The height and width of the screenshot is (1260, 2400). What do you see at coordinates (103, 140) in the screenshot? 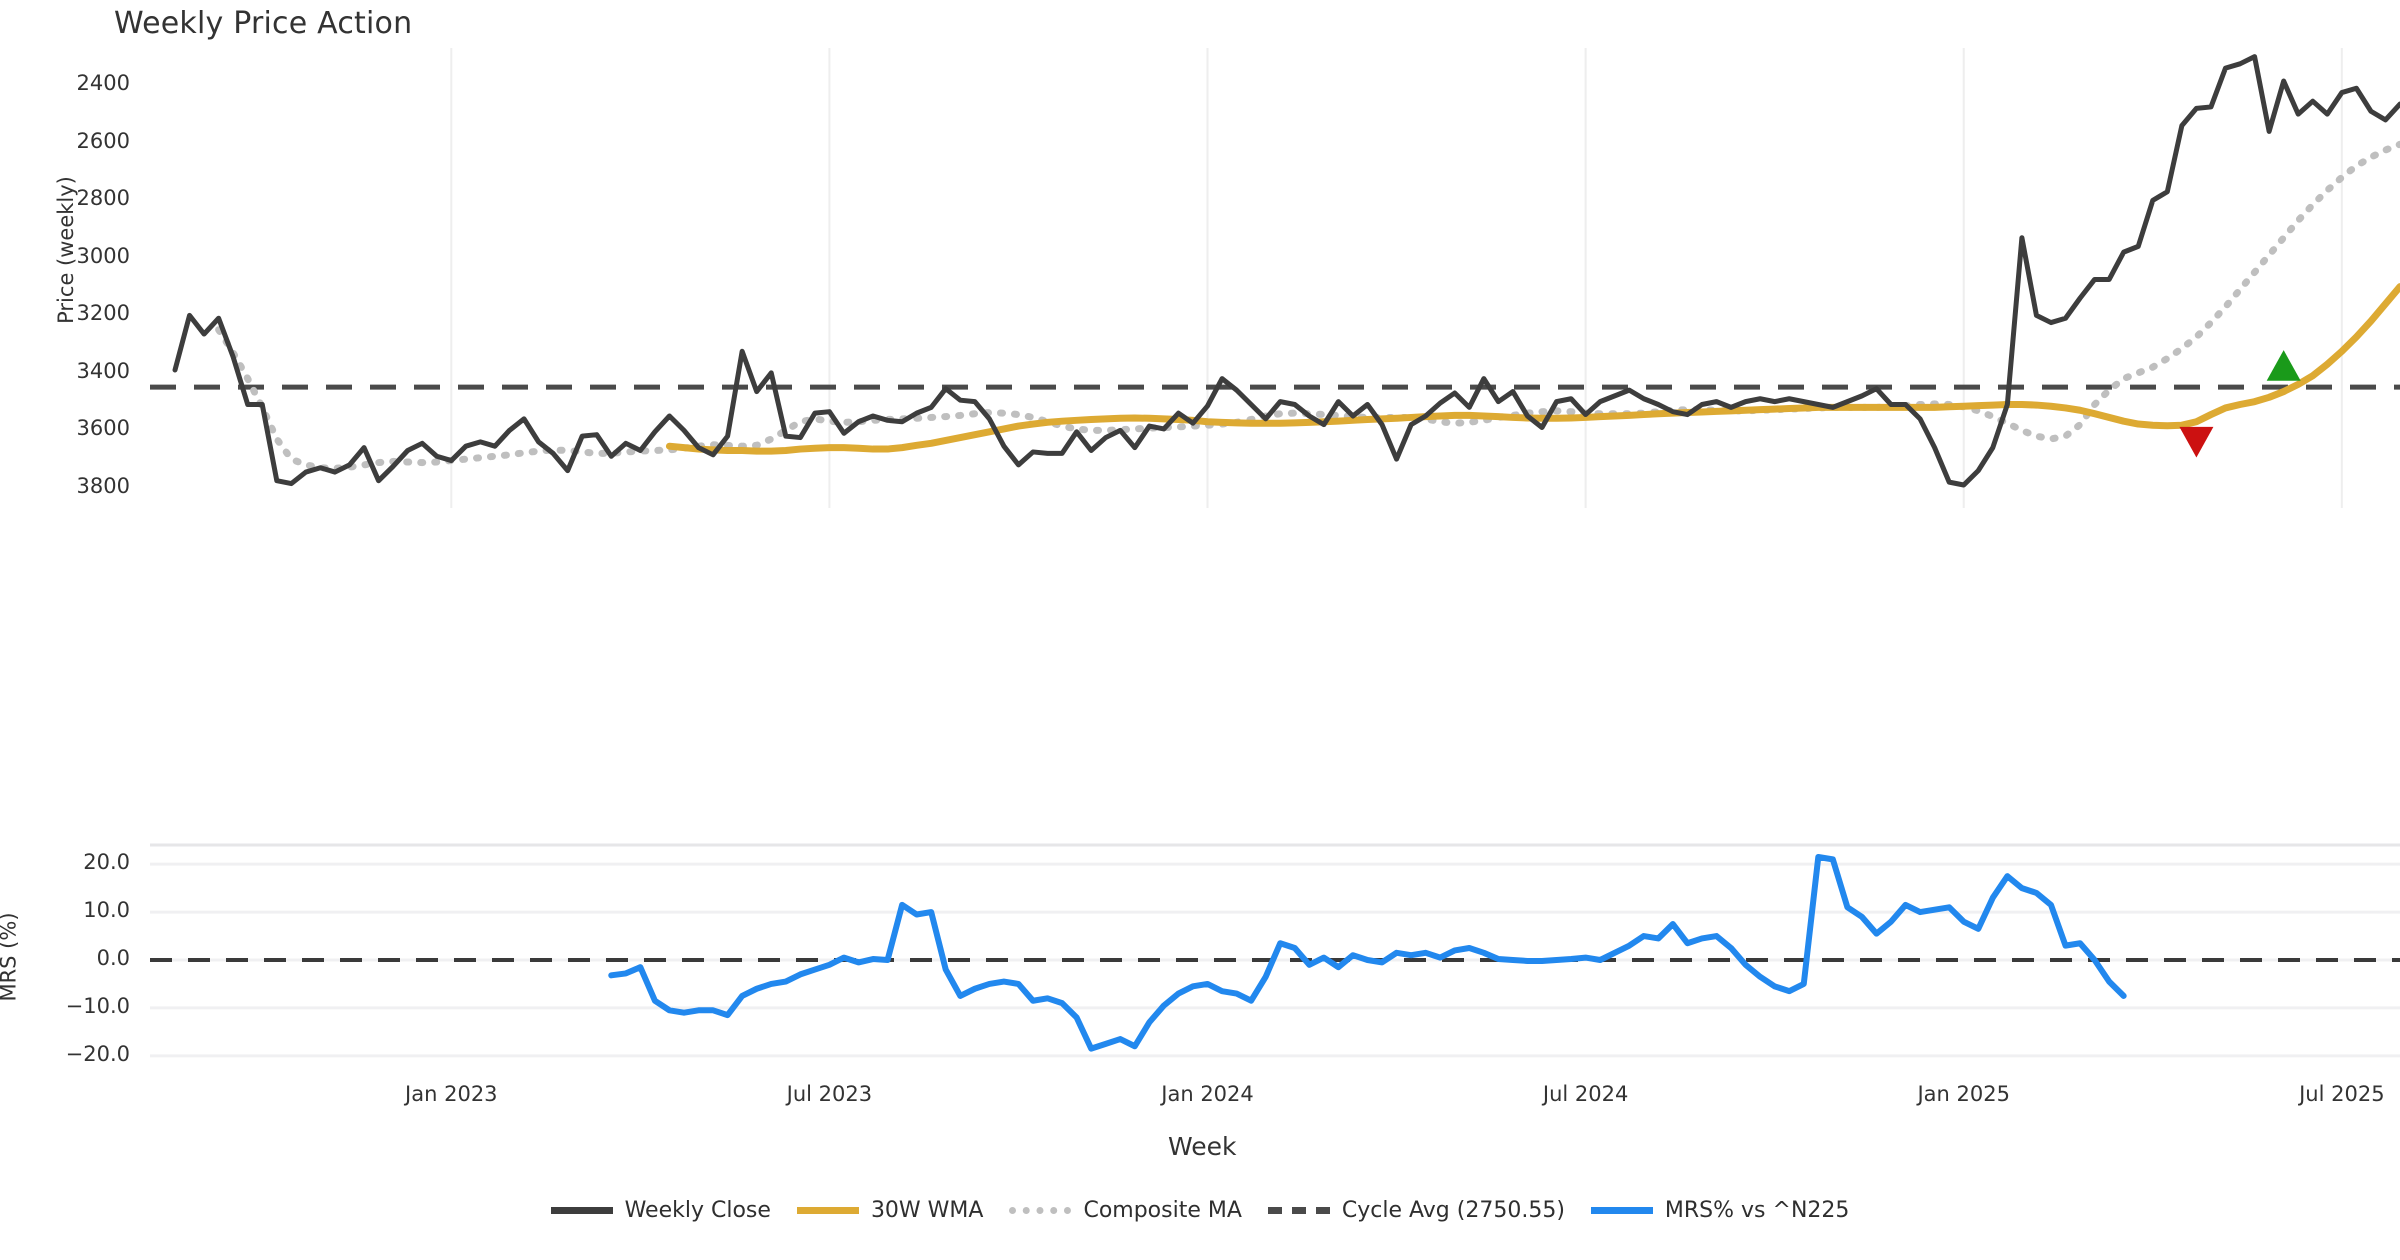
I see `price-y-tick-2600: 2600` at bounding box center [103, 140].